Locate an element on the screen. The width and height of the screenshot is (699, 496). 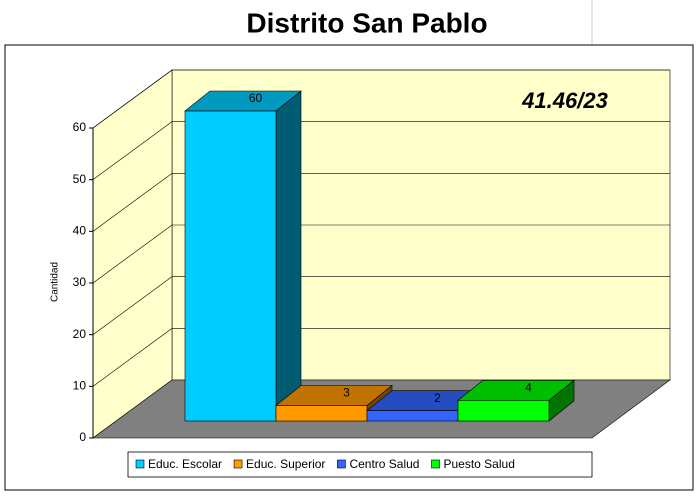
chart-title: Distrito San Pablo is located at coordinates (366, 22).